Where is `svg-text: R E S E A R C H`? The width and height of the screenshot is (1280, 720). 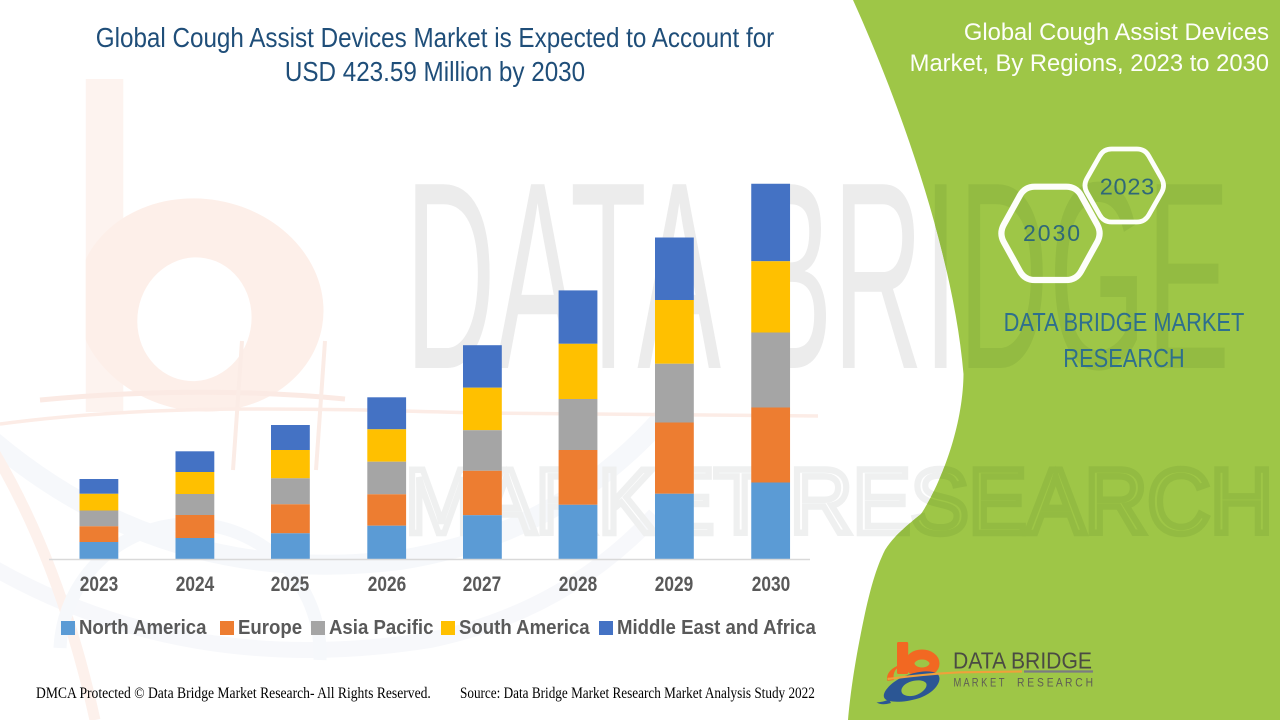 svg-text: R E S E A R C H is located at coordinates (1055, 684).